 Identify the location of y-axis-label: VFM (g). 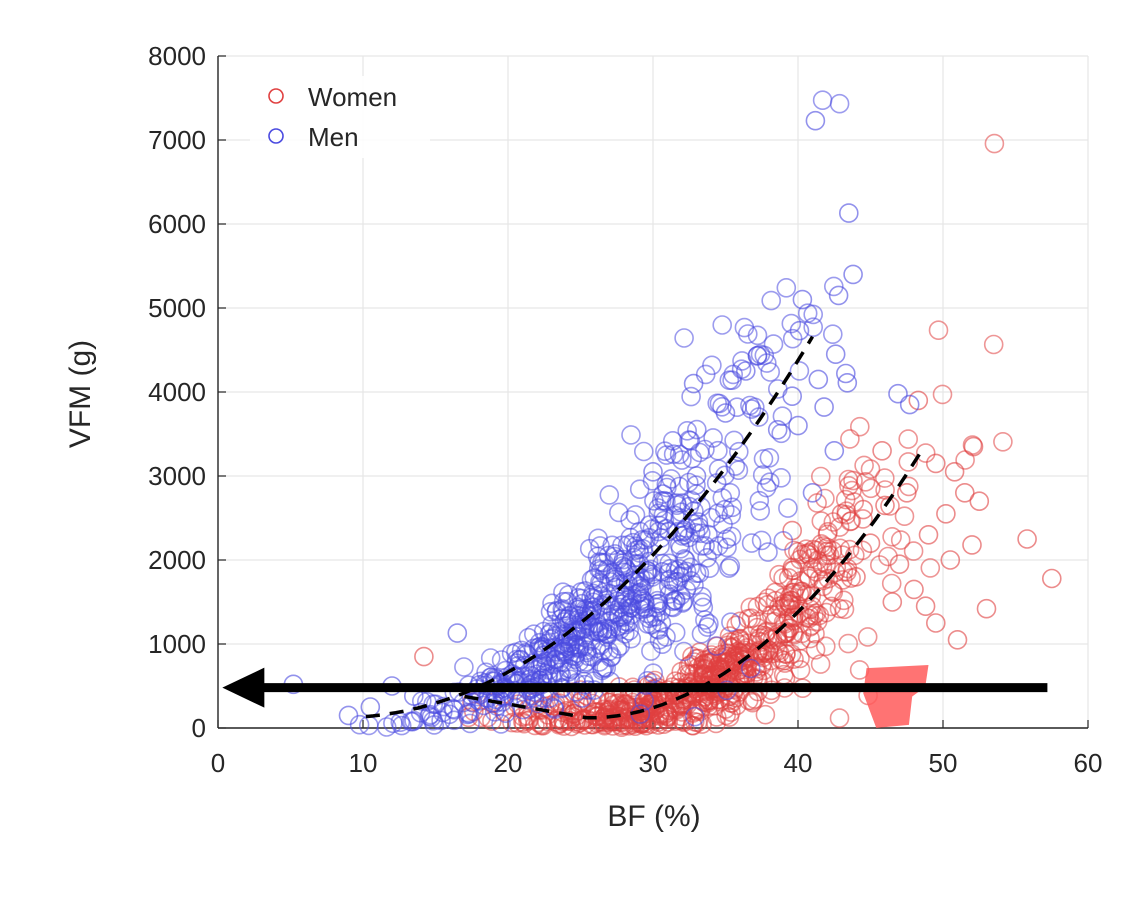
(80, 394).